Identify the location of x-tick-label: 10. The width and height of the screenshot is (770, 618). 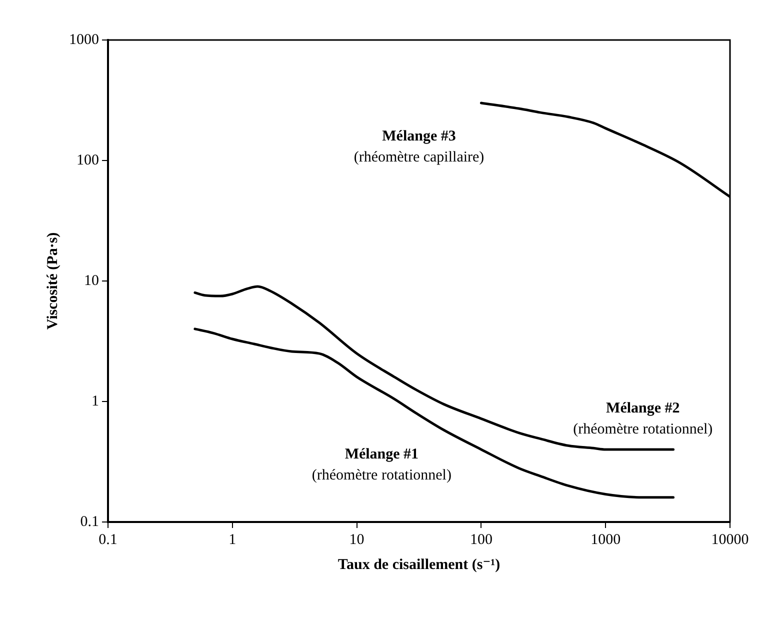
(356, 540).